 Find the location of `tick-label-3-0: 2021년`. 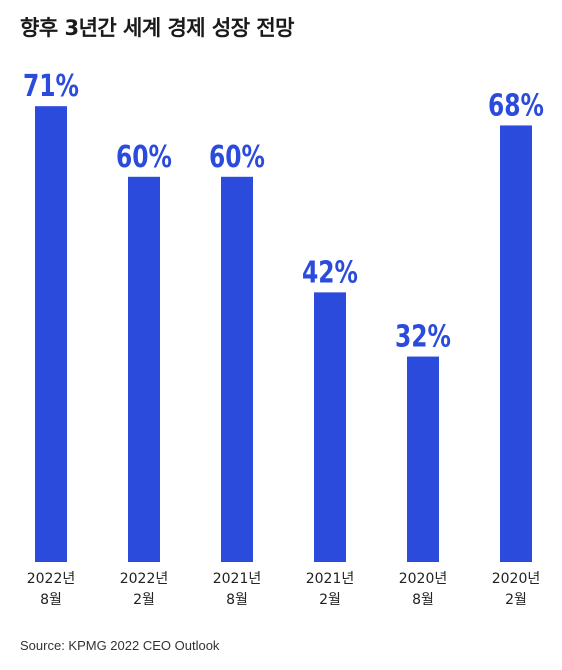

tick-label-3-0: 2021년 is located at coordinates (330, 579).